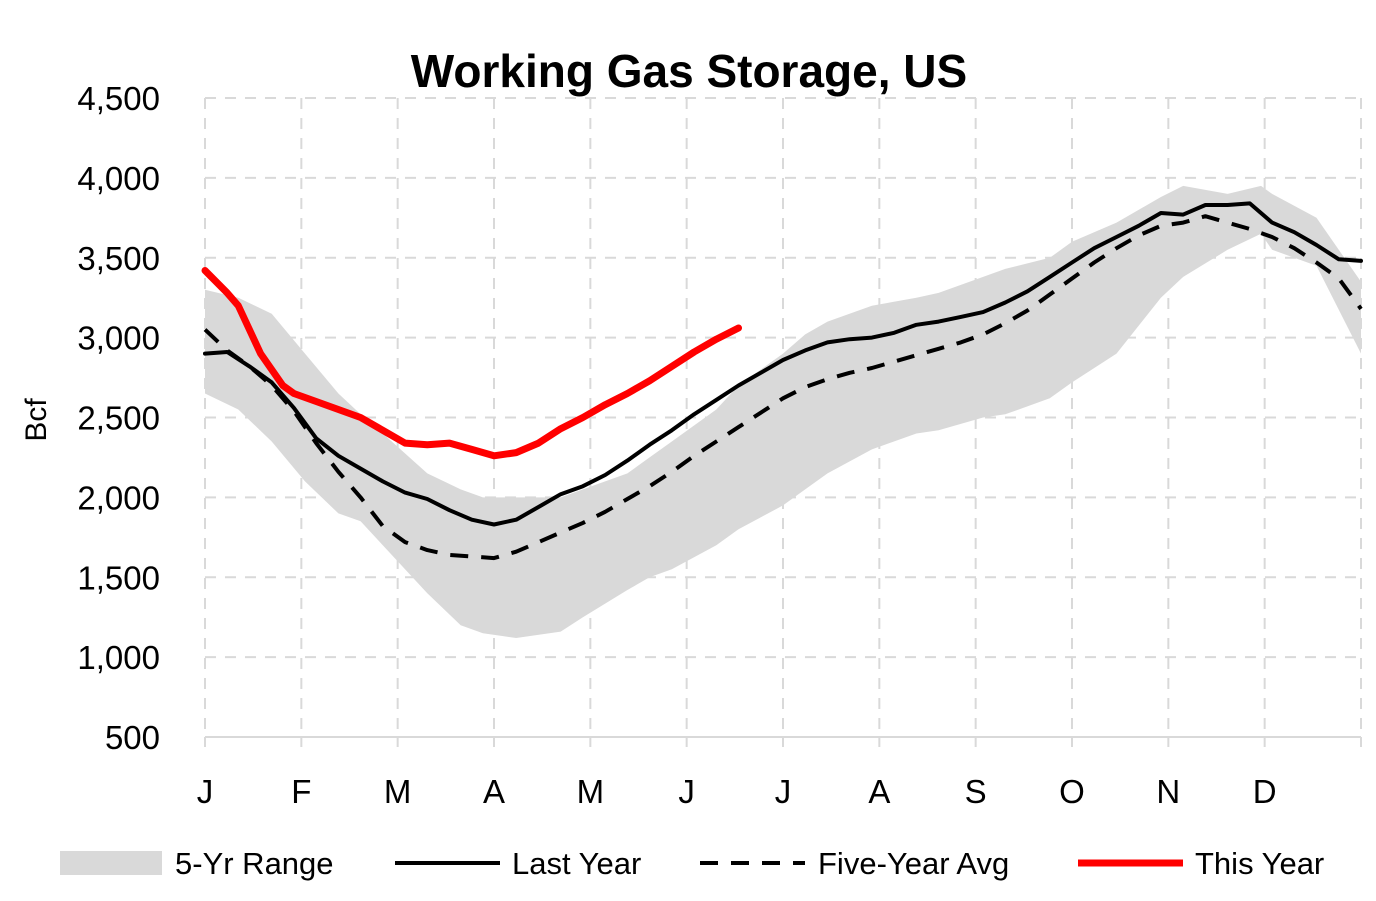 The height and width of the screenshot is (901, 1376). Describe the element at coordinates (913, 863) in the screenshot. I see `legend-label-five-year-avg: Five-Year Avg` at that location.